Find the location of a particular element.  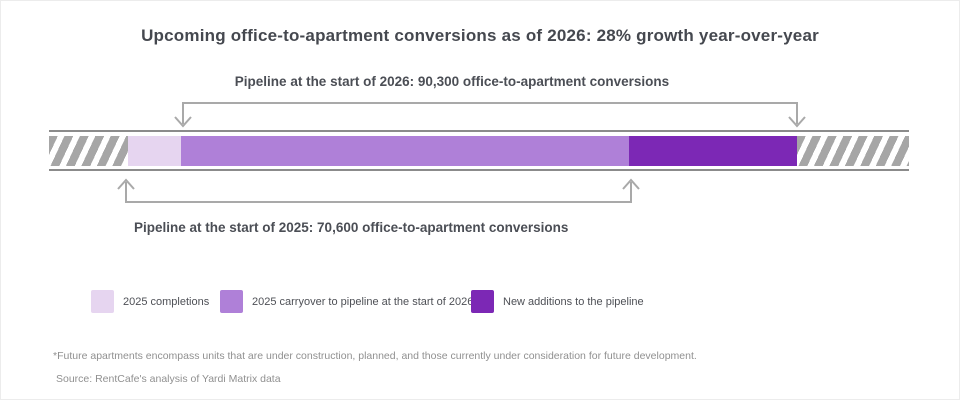

arrow-up-left-icon is located at coordinates (126, 184).